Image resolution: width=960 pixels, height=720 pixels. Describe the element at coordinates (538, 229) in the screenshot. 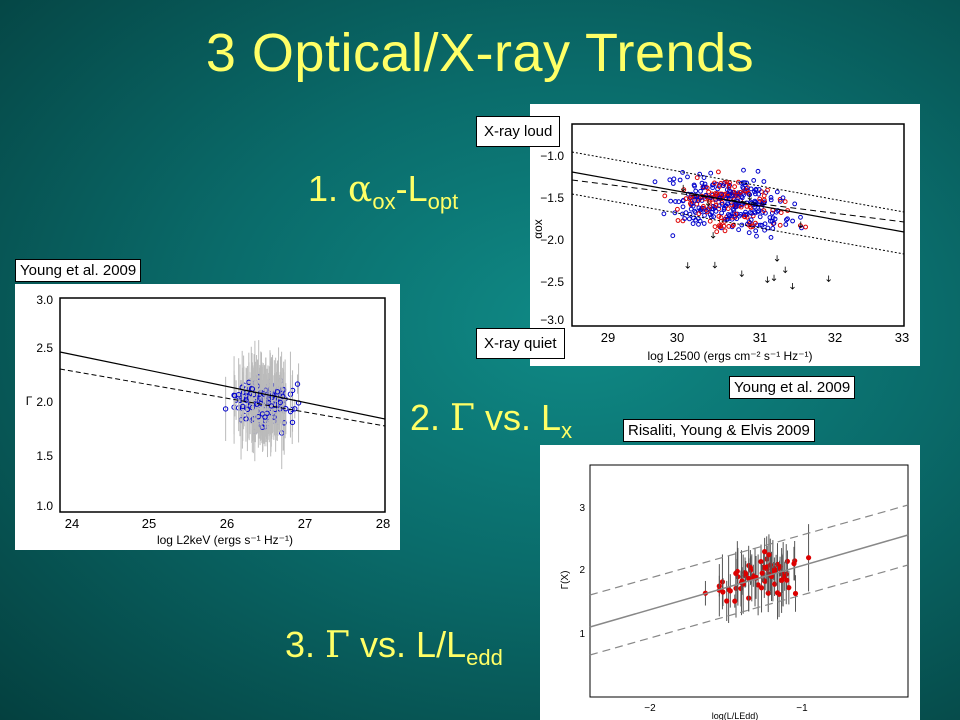

I see `y-axis-label: αox` at that location.